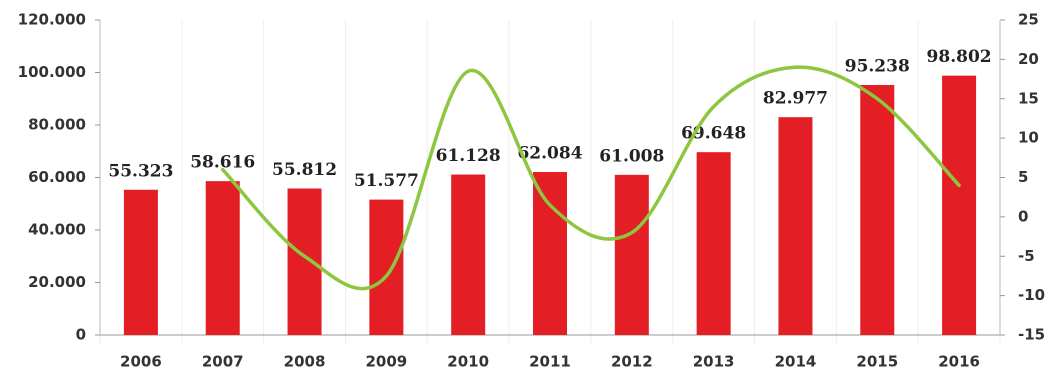  I want to click on x-tick-label: 2011, so click(550, 362).